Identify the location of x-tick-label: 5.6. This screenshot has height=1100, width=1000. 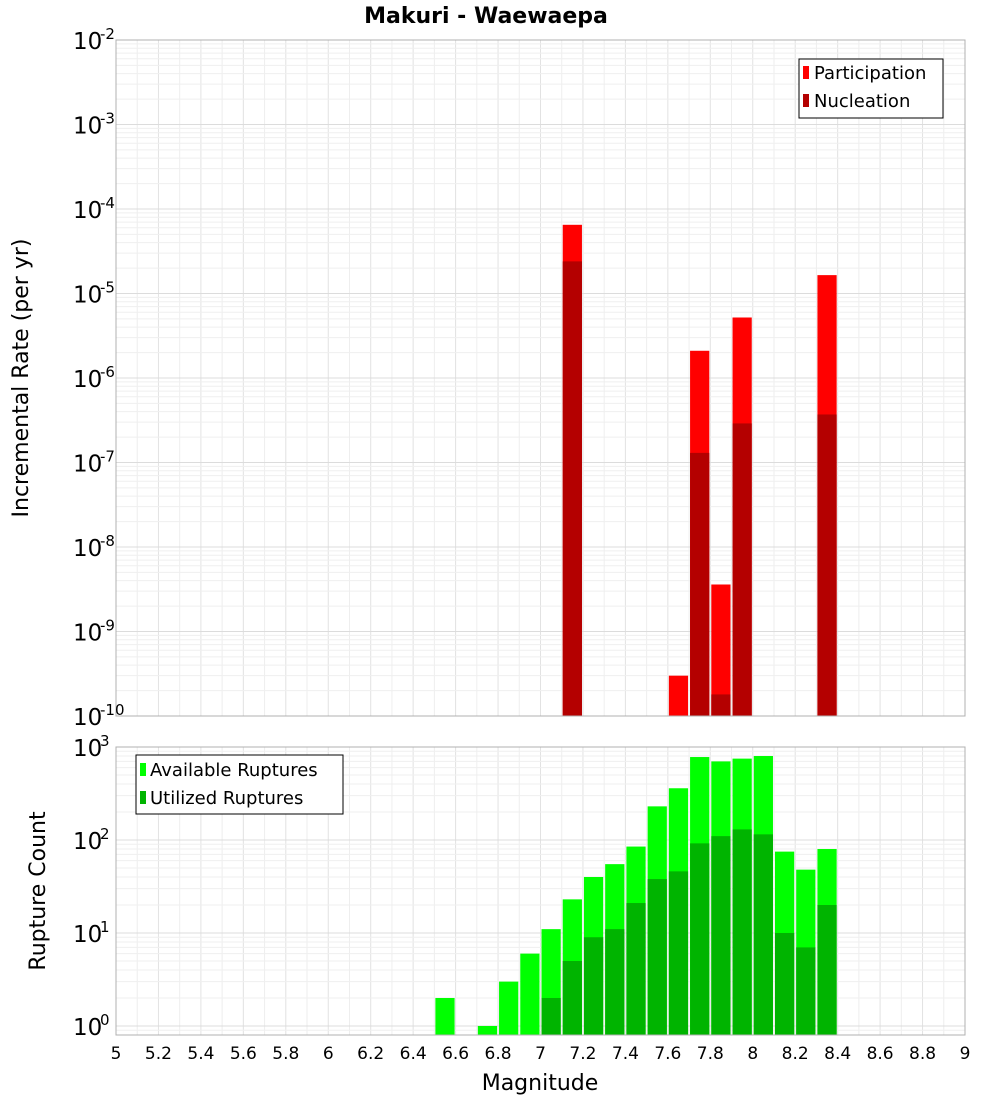
(243, 1054).